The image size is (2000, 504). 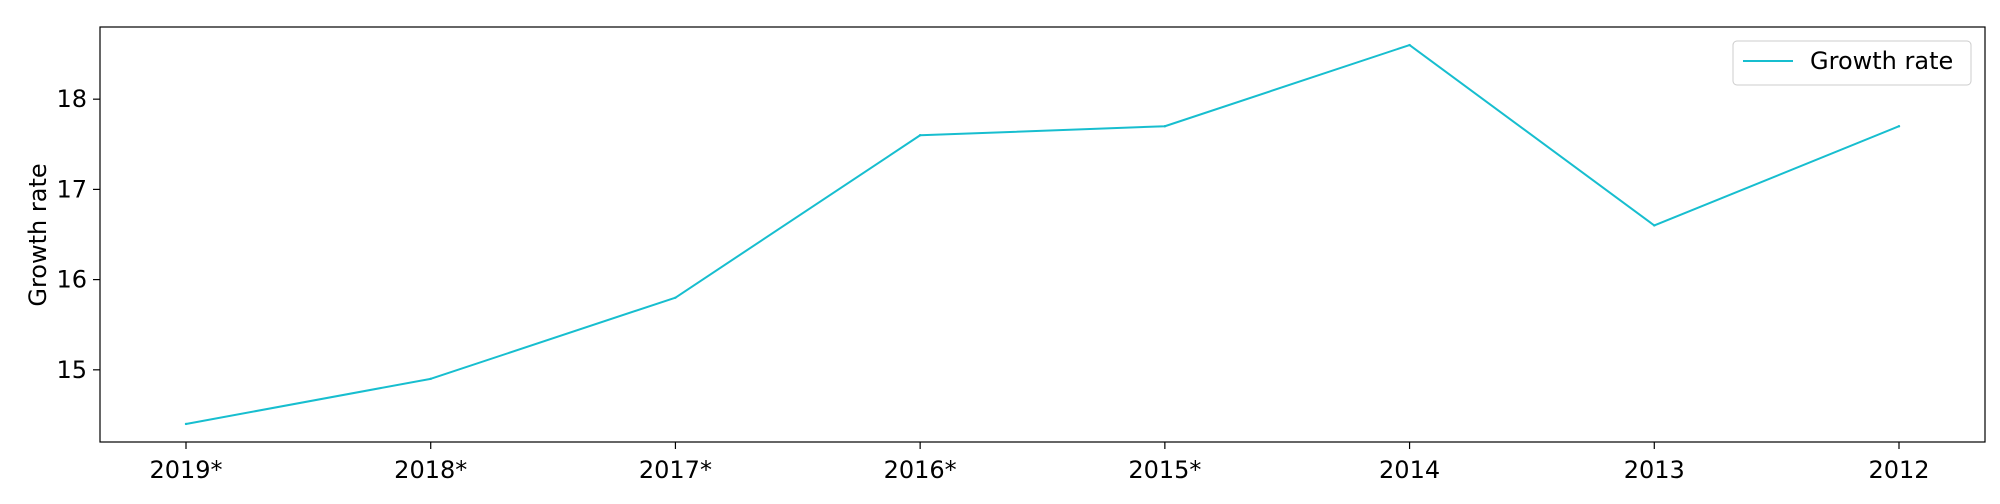 What do you see at coordinates (1898, 470) in the screenshot?
I see `x-tick-label: 2012` at bounding box center [1898, 470].